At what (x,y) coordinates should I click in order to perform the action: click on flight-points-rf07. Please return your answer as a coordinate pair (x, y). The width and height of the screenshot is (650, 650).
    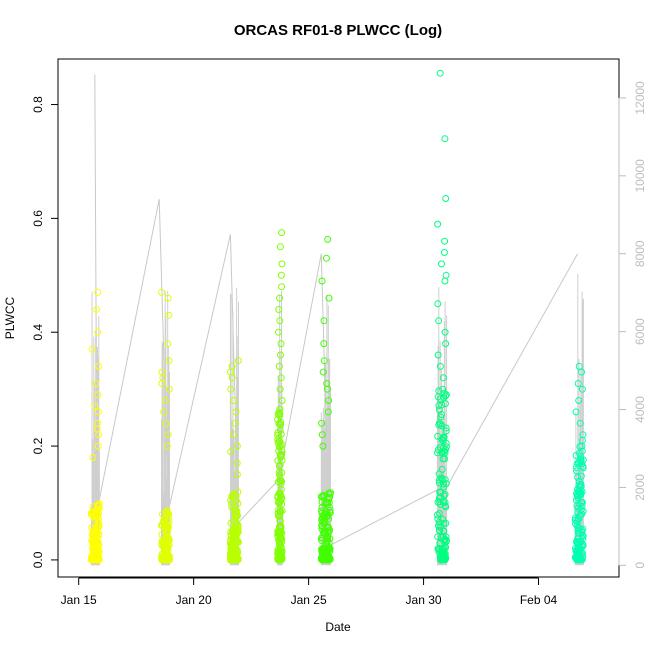
    Looking at the image, I should click on (579, 463).